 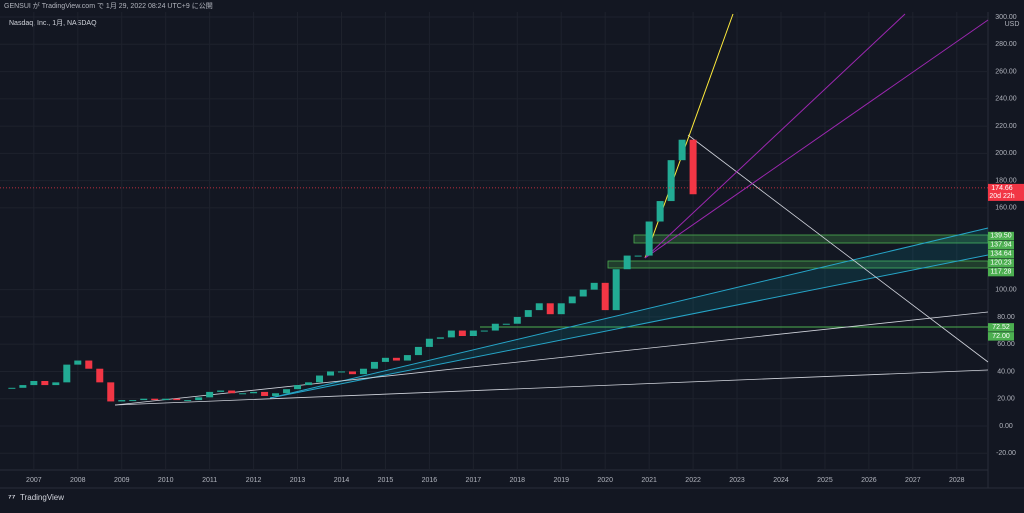 I want to click on level-label: 139.50, so click(x=1001, y=236).